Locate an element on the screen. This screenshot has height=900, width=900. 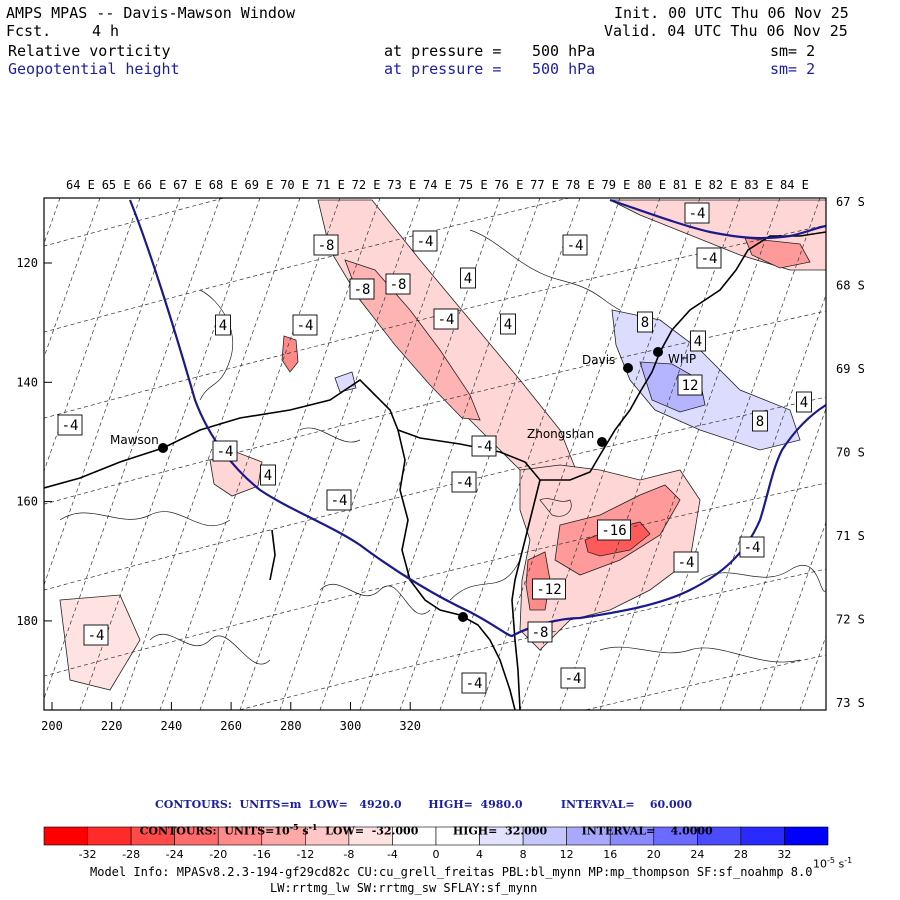
contour-label: -16 is located at coordinates (613, 531).